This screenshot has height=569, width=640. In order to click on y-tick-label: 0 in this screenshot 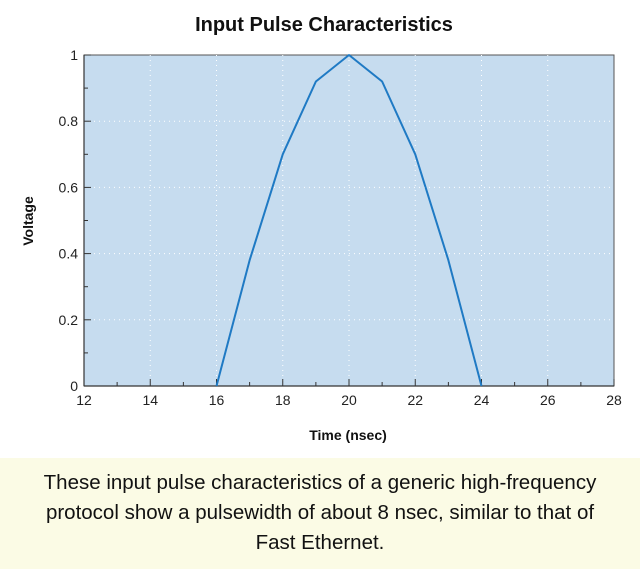, I will do `click(74, 386)`.